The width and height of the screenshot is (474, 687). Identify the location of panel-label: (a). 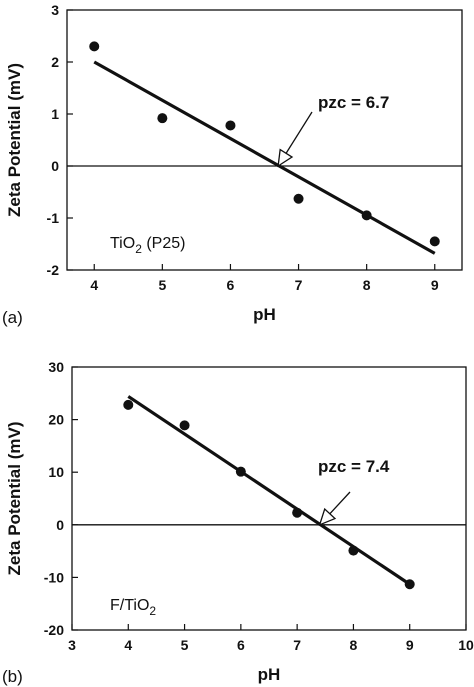
(12, 317).